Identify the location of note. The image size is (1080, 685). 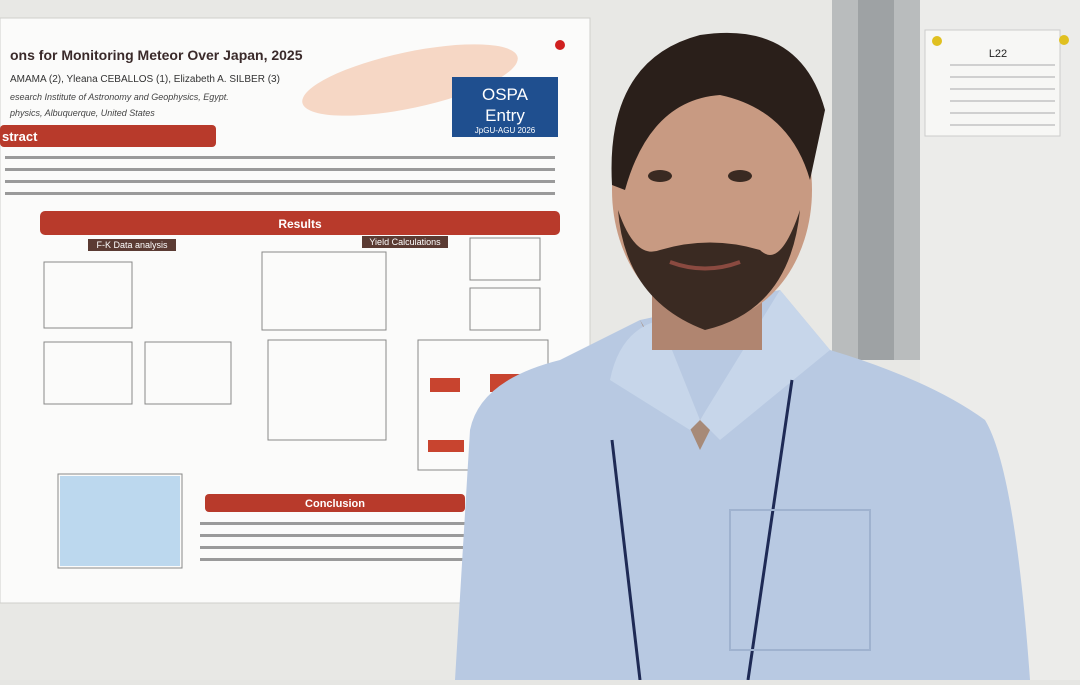
(992, 83).